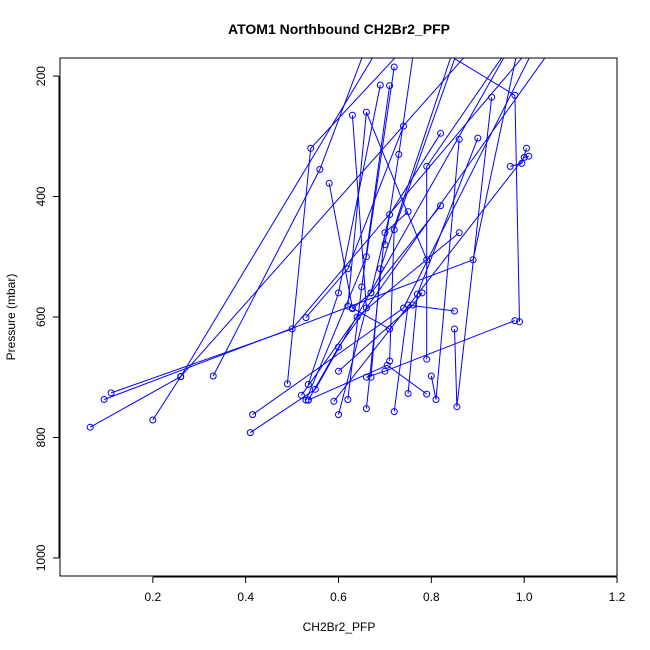 Image resolution: width=650 pixels, height=650 pixels. I want to click on x-tick-label: 0.4, so click(245, 597).